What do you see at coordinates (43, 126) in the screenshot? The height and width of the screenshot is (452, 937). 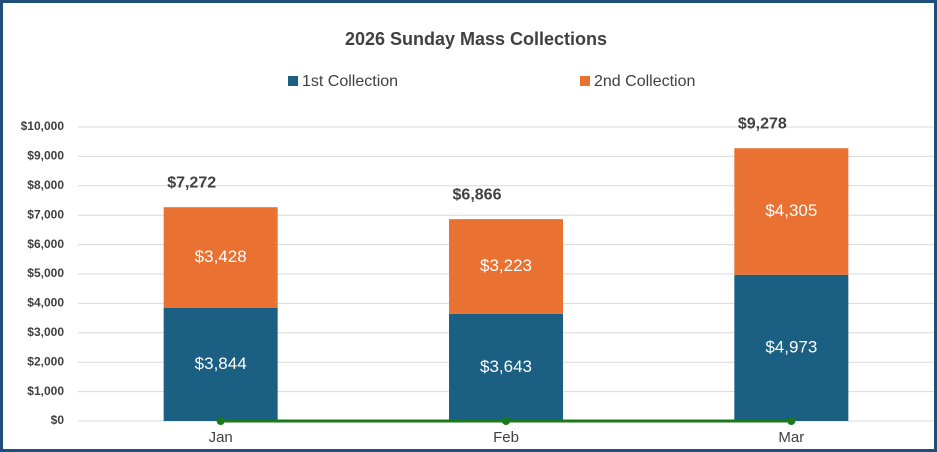 I see `y-tick-label: $10,000` at bounding box center [43, 126].